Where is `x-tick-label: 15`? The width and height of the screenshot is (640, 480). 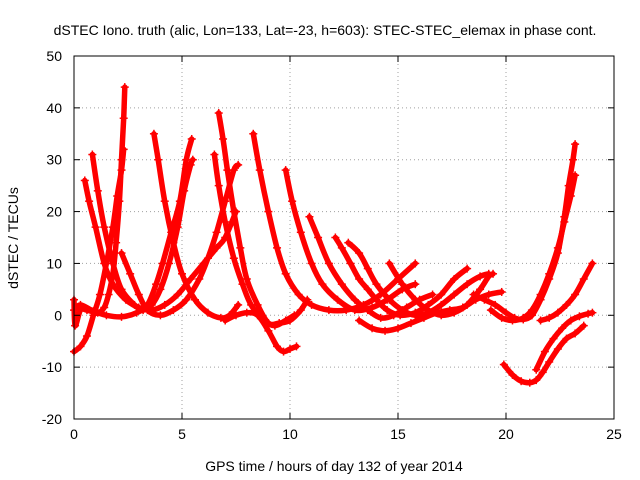 x-tick-label: 15 is located at coordinates (398, 434).